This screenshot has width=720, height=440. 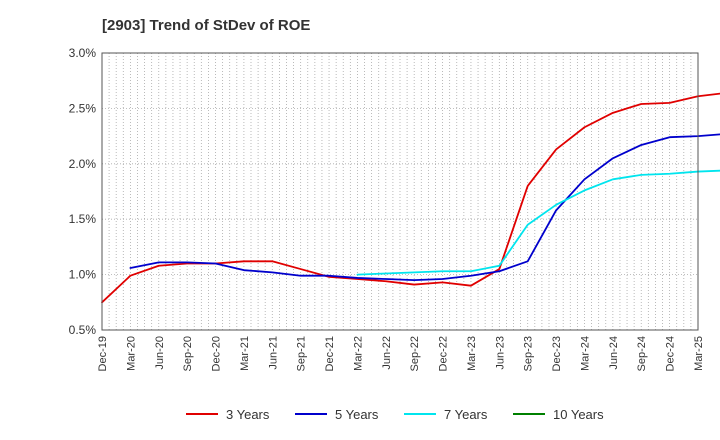 I want to click on legend: 3 Years 5 Years 7 Years 10 Years, so click(x=395, y=414).